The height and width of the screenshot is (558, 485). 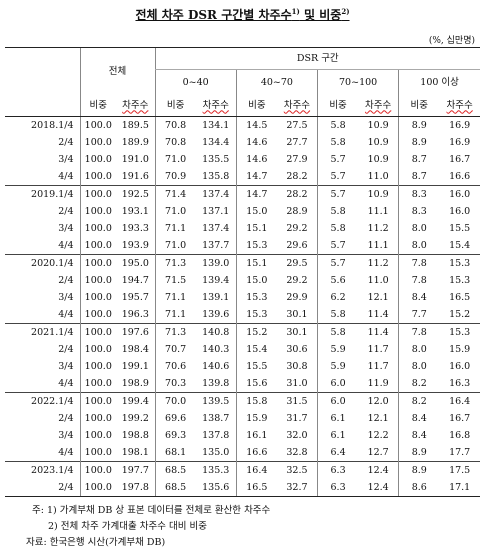 What do you see at coordinates (216, 418) in the screenshot?
I see `cell: 138.7` at bounding box center [216, 418].